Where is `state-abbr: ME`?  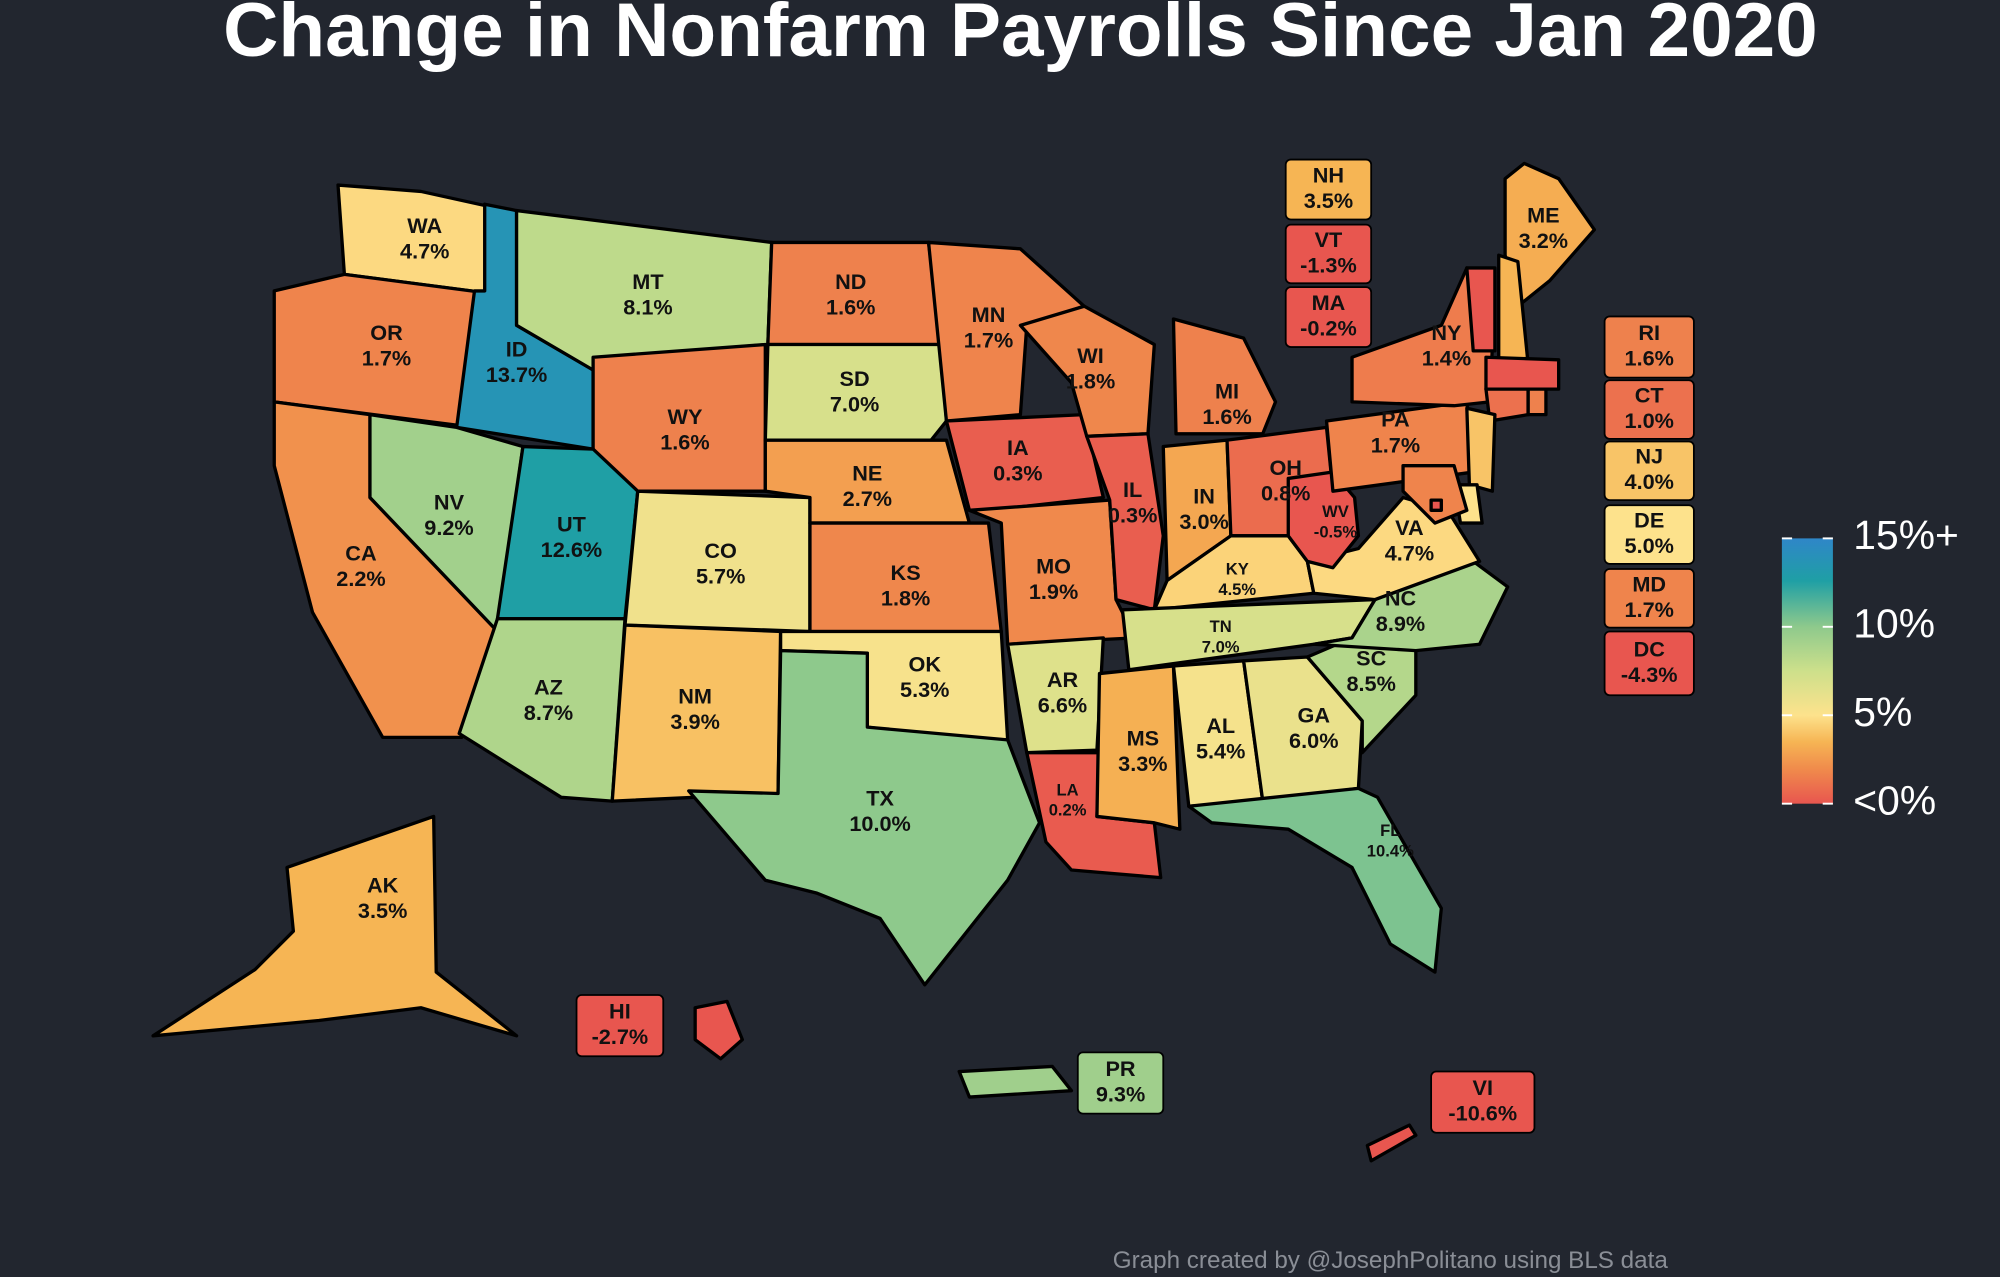
state-abbr: ME is located at coordinates (1543, 215).